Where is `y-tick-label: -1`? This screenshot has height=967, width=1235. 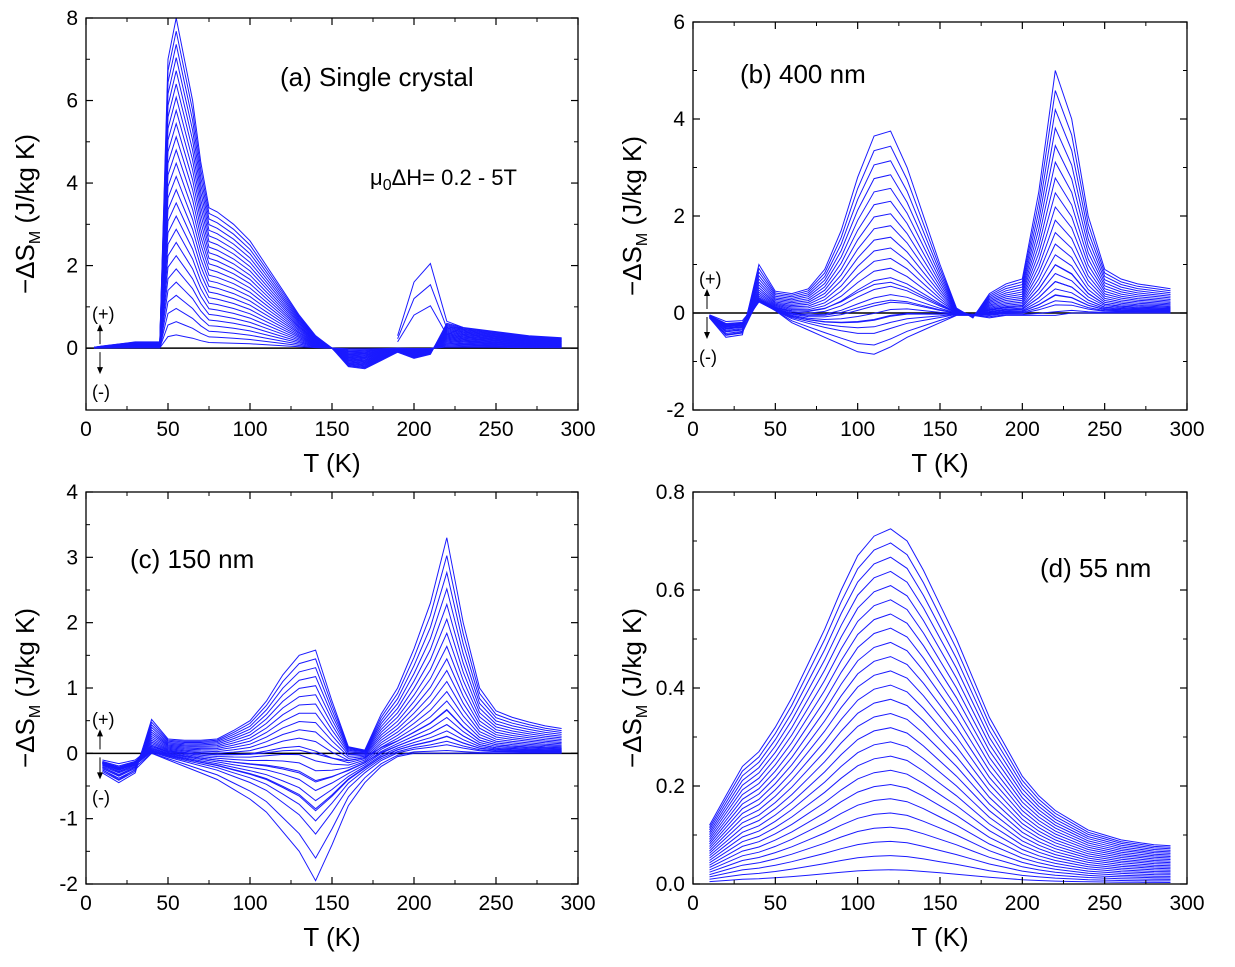
y-tick-label: -1 is located at coordinates (68, 819).